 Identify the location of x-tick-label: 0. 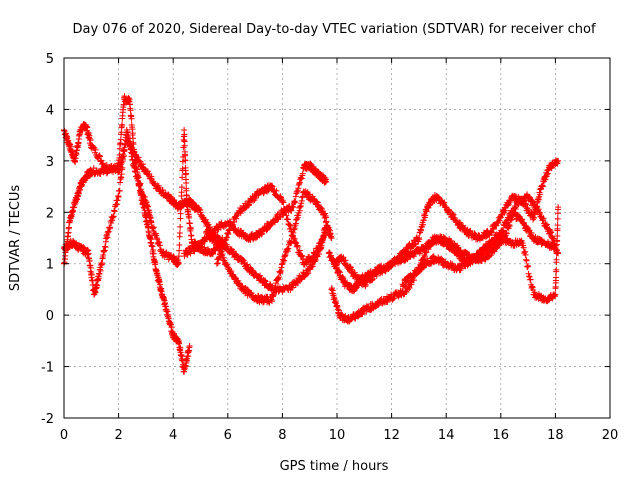
(64, 435).